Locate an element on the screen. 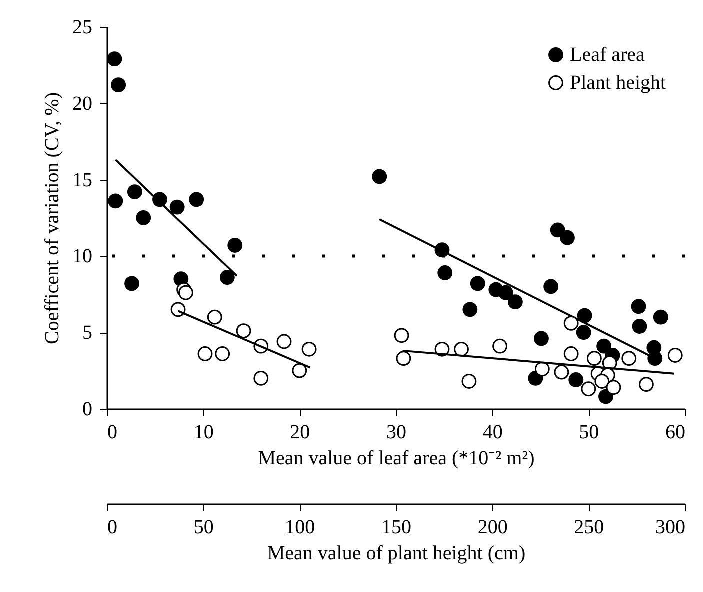  x2-axis-title: Mean value of plant height (cm) is located at coordinates (396, 553).